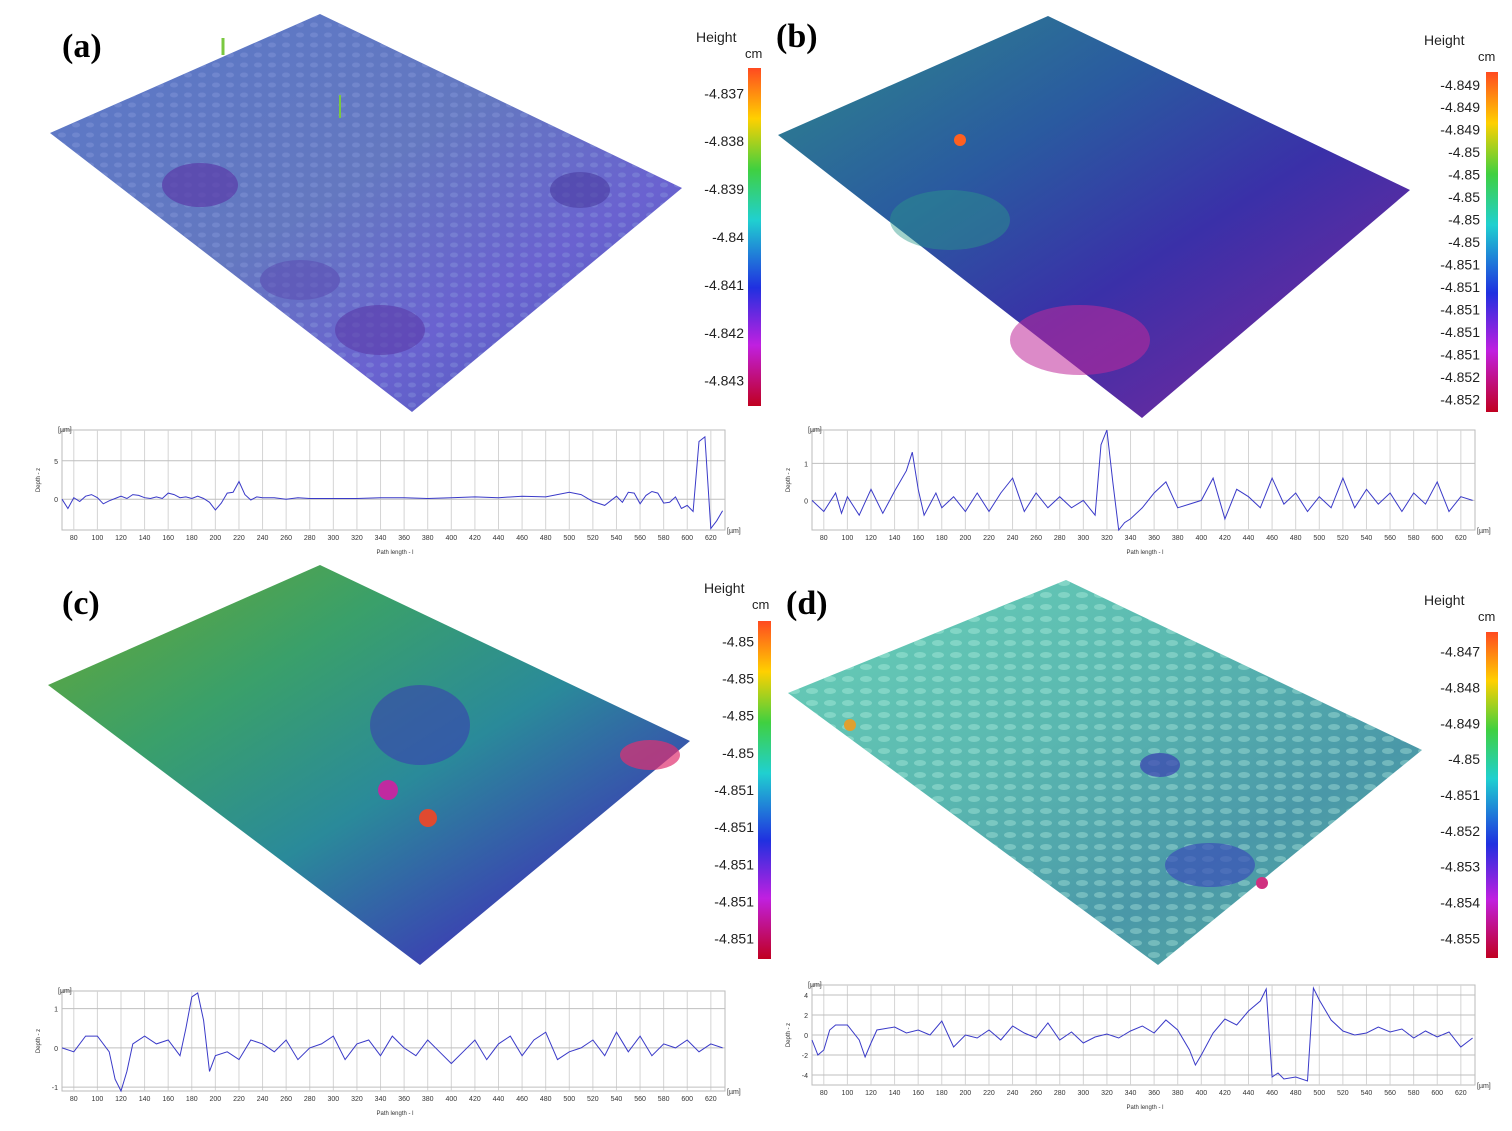 This screenshot has height=1131, width=1512. What do you see at coordinates (1201, 538) in the screenshot?
I see `x-tick-label: 400` at bounding box center [1201, 538].